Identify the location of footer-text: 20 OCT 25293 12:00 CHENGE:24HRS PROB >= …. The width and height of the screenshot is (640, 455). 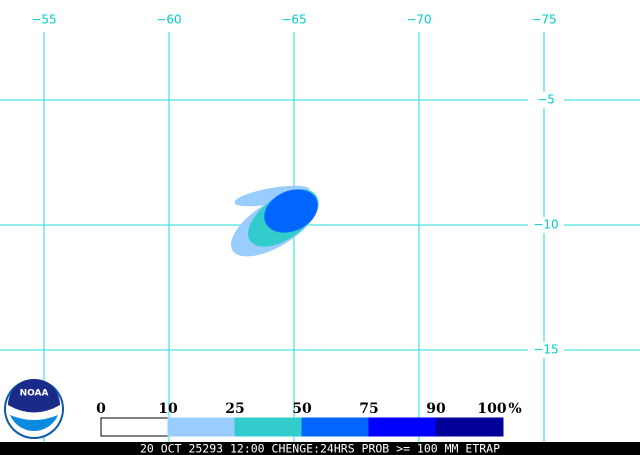
(320, 448).